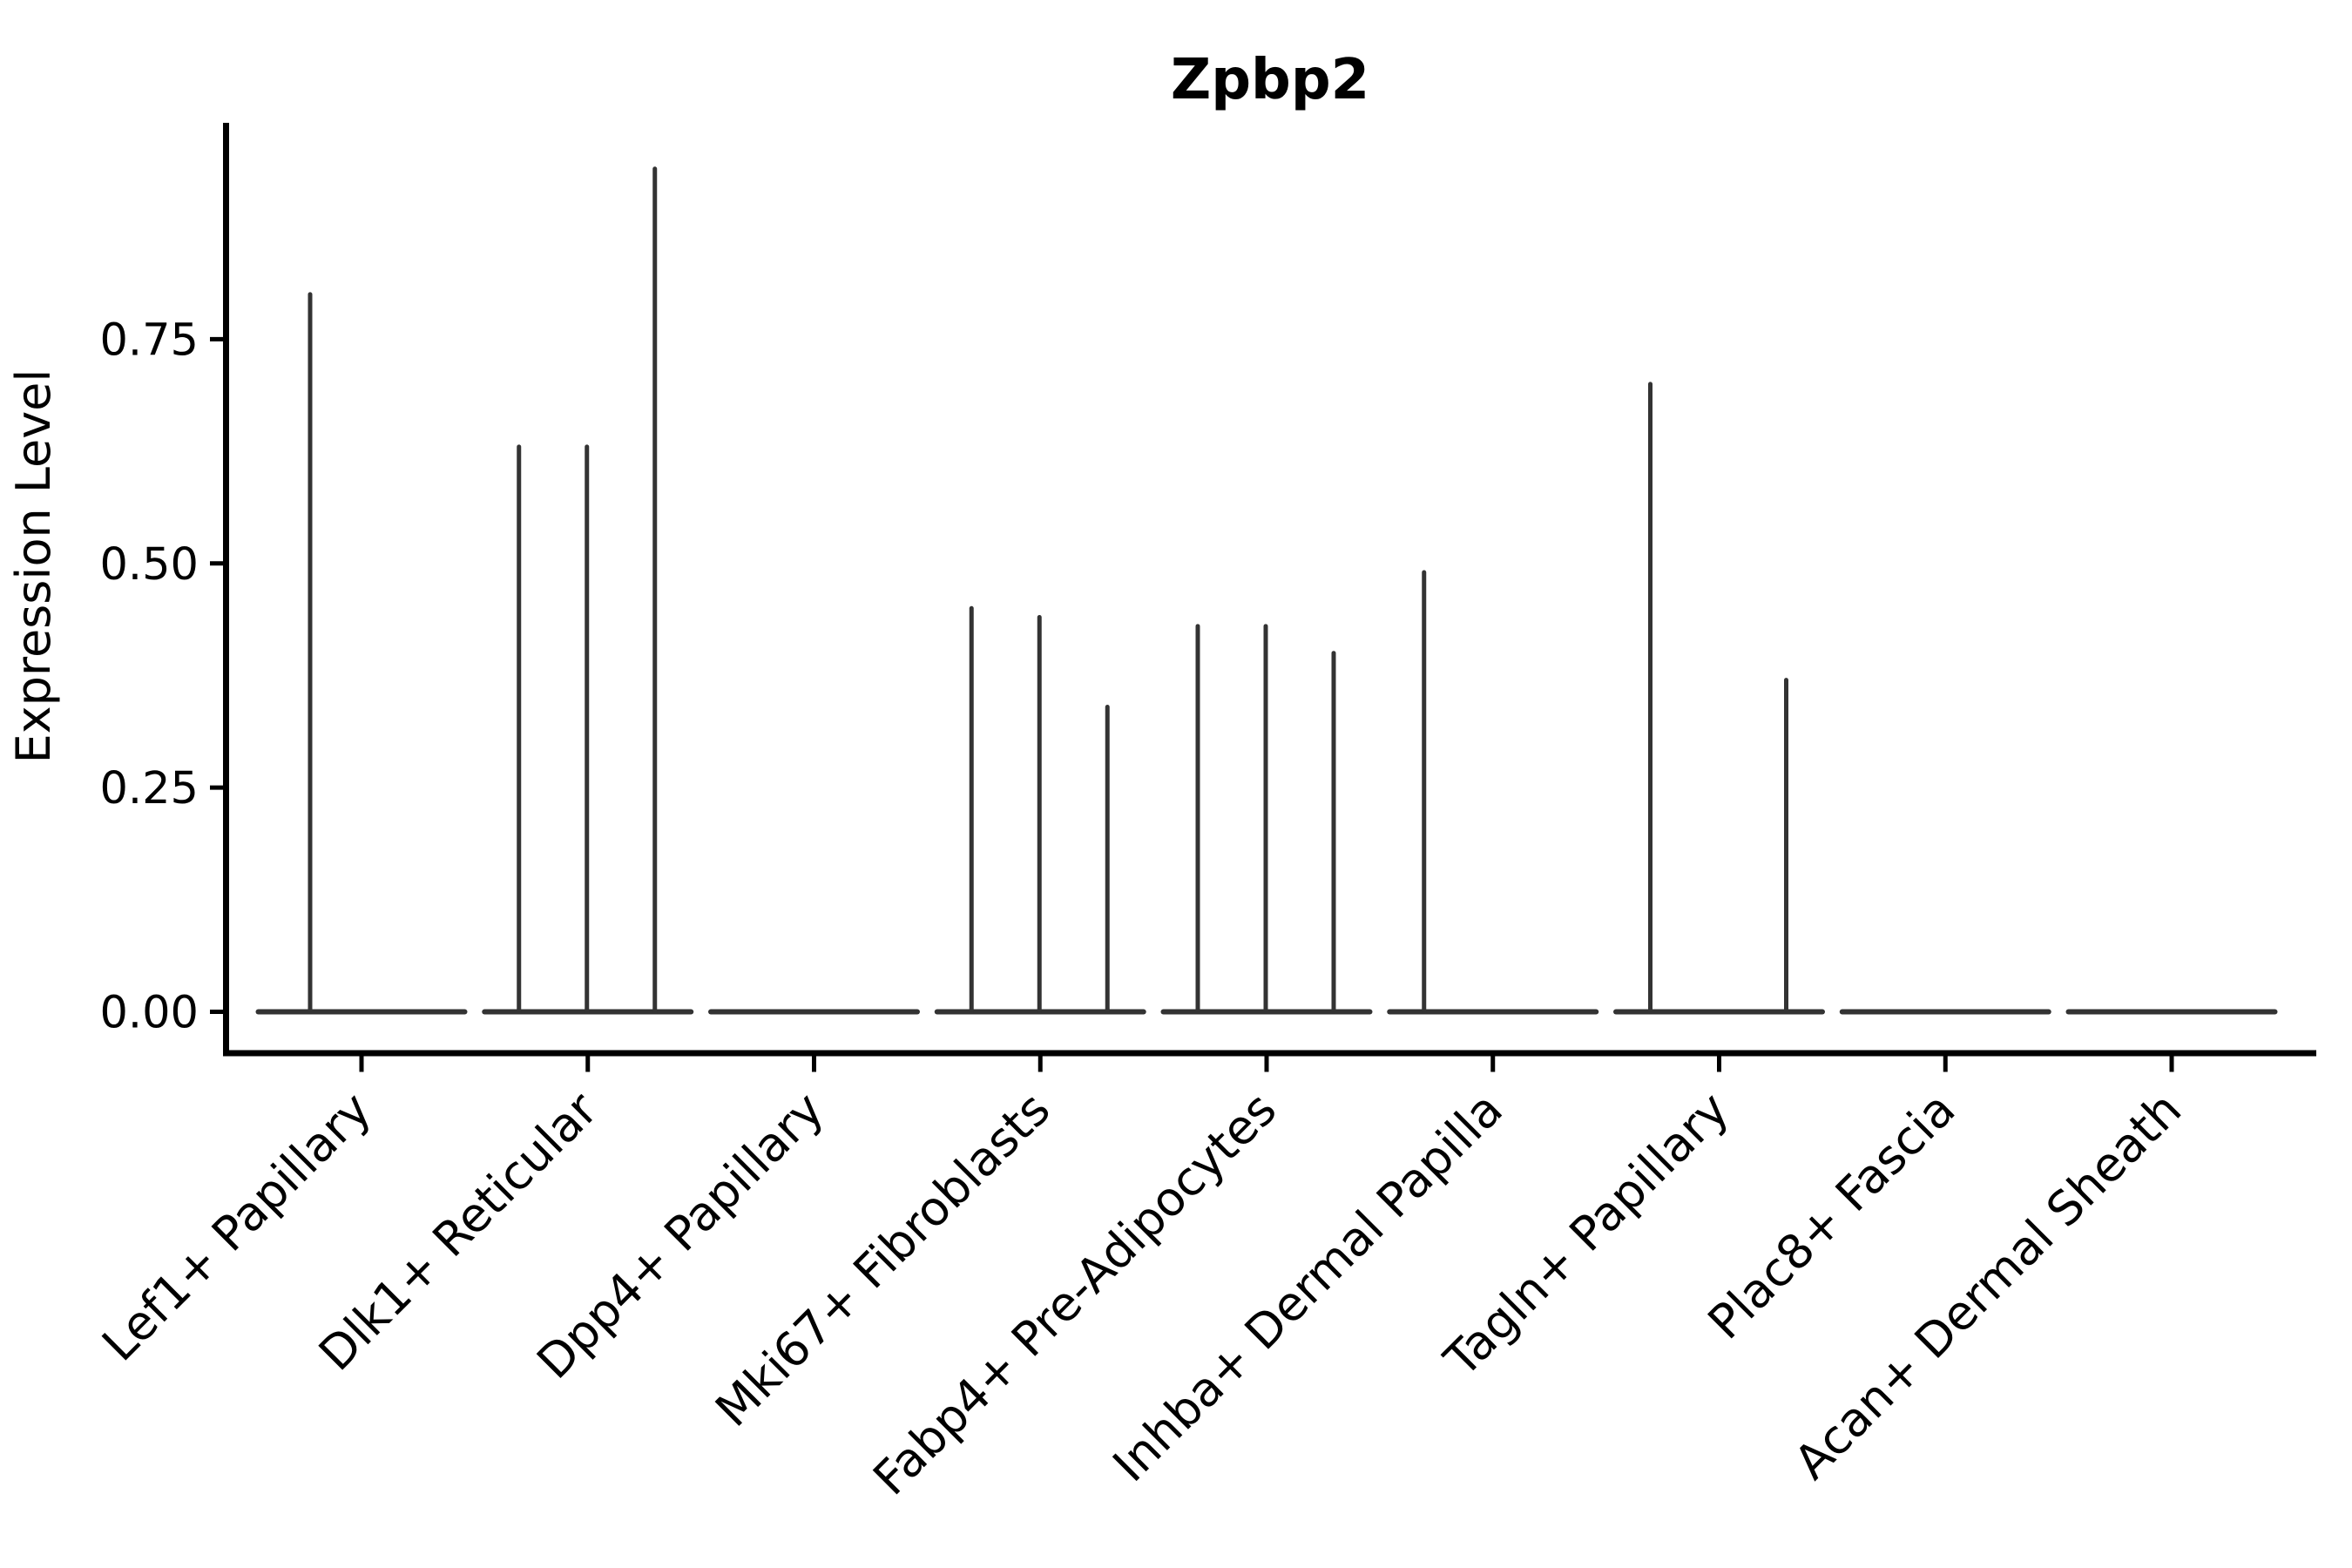 The height and width of the screenshot is (1568, 2352). Describe the element at coordinates (149, 788) in the screenshot. I see `y-tick-label: 0.25` at that location.